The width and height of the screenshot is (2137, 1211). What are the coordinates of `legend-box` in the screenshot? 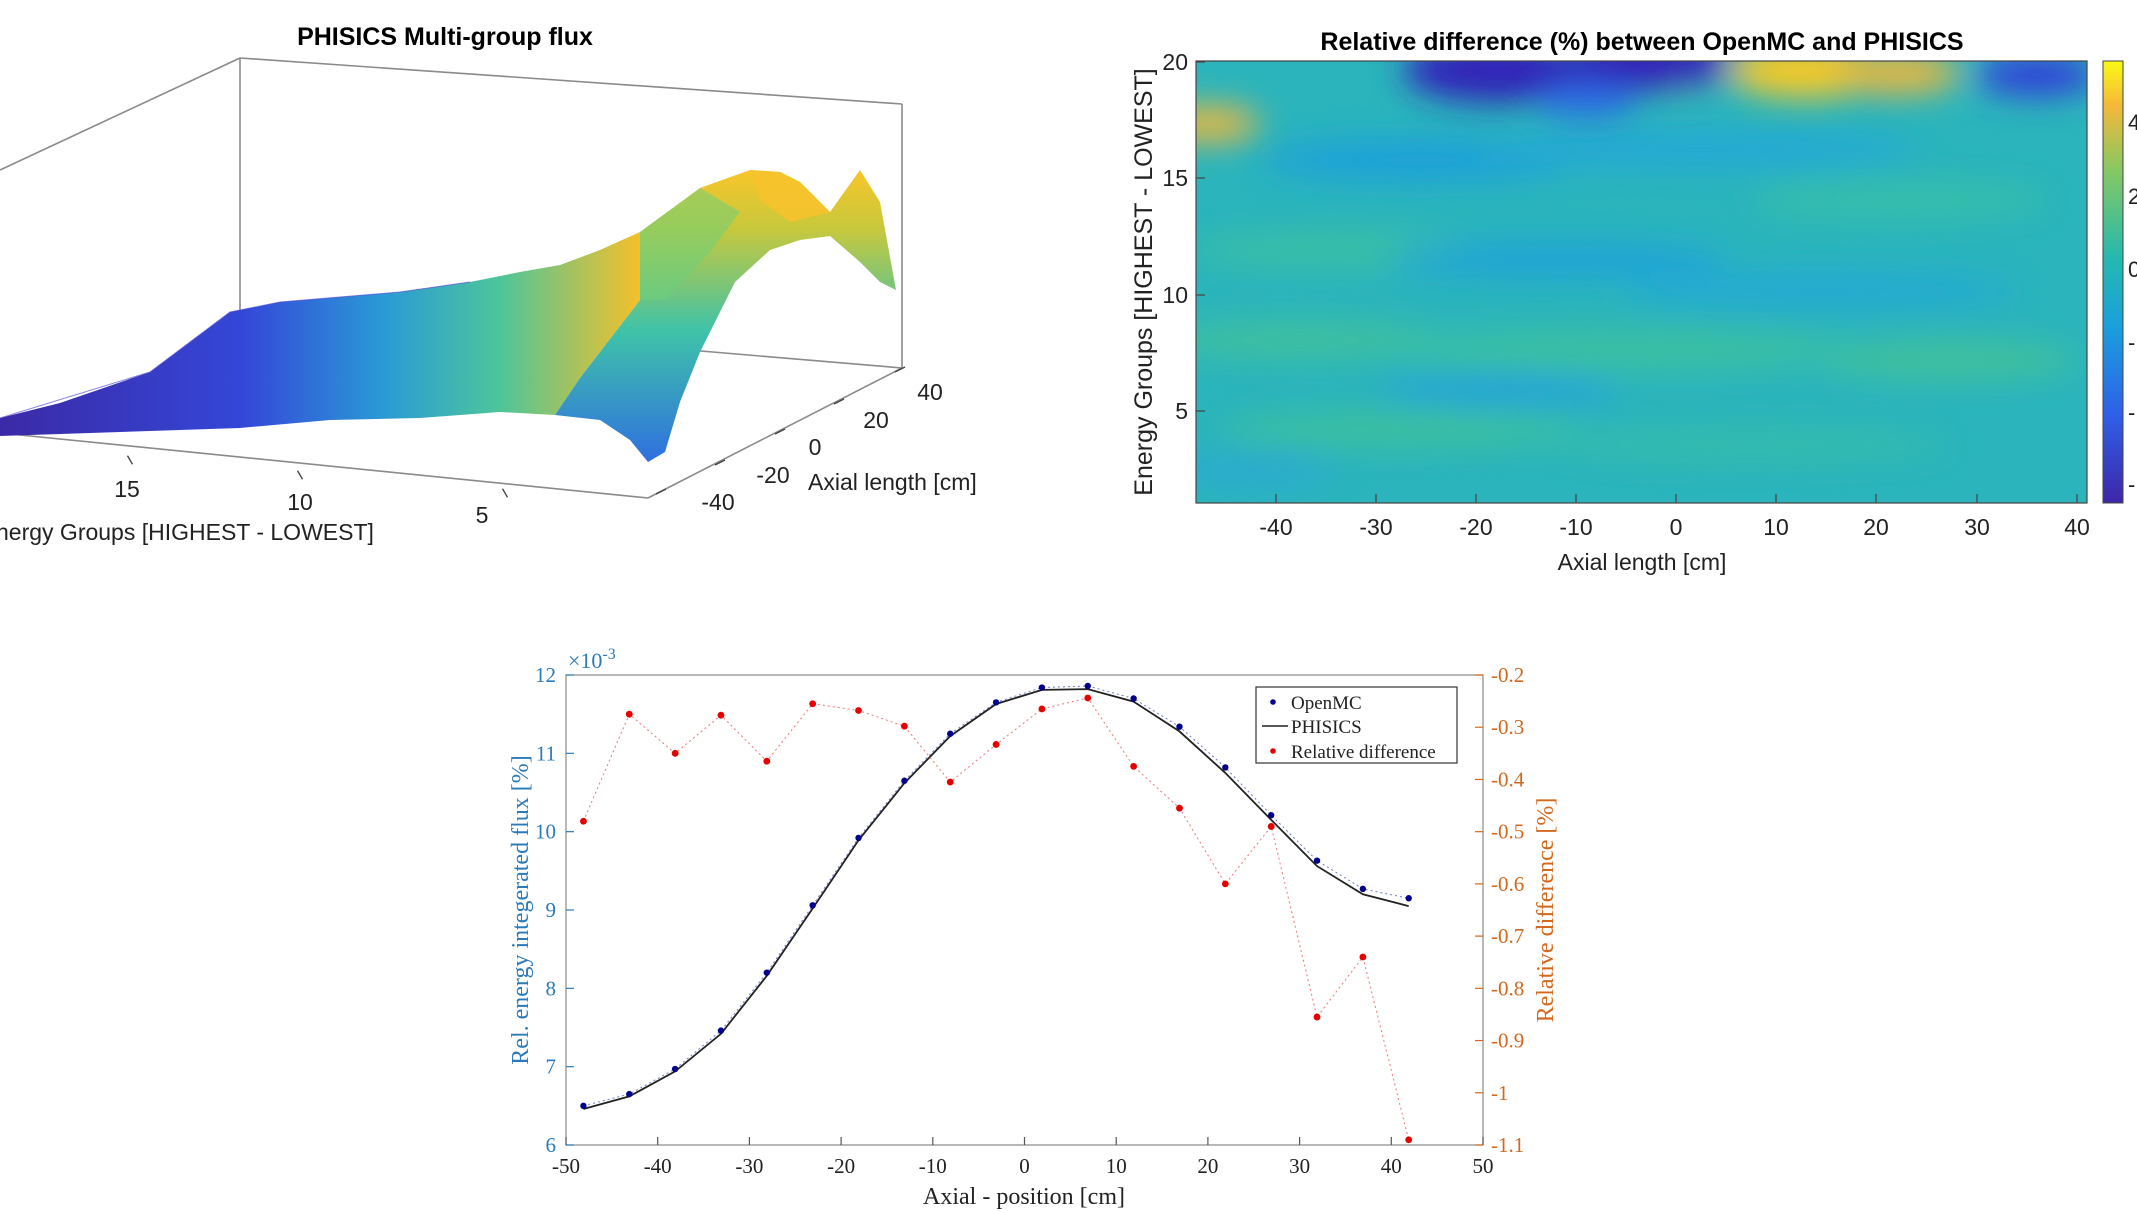 It's located at (1356, 725).